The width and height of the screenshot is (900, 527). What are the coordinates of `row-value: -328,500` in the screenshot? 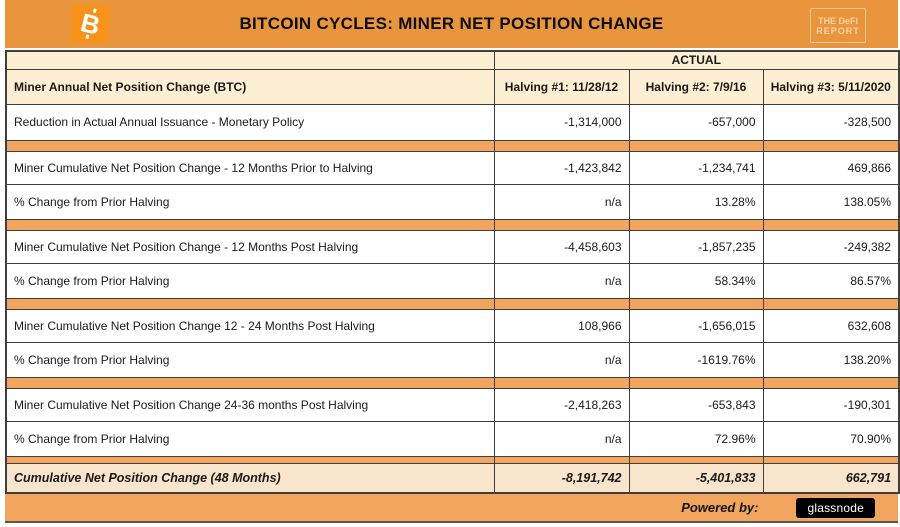 It's located at (831, 122).